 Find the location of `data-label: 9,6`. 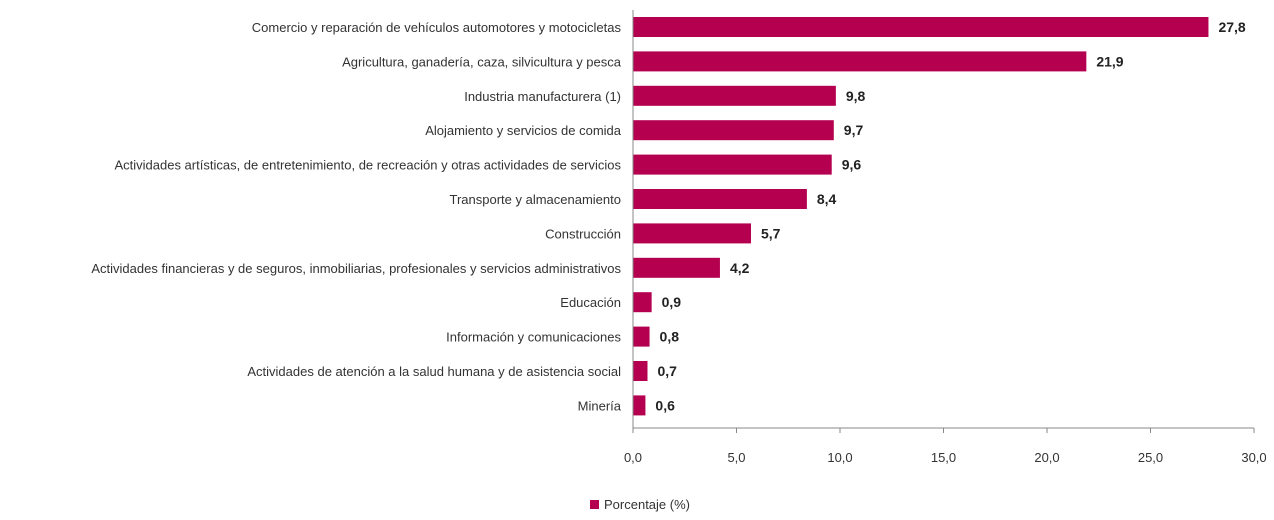

data-label: 9,6 is located at coordinates (852, 165).